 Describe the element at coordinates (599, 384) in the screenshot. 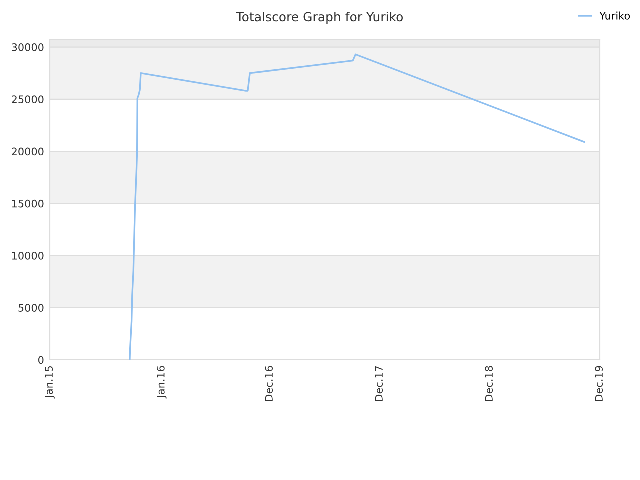

I see `x-tick-label: Dec.19` at that location.